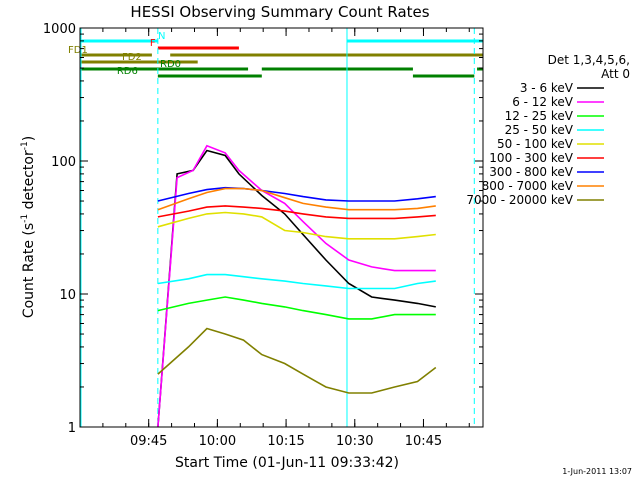 The width and height of the screenshot is (640, 480). What do you see at coordinates (132, 57) in the screenshot?
I see `flag-label-fd2: FD2` at bounding box center [132, 57].